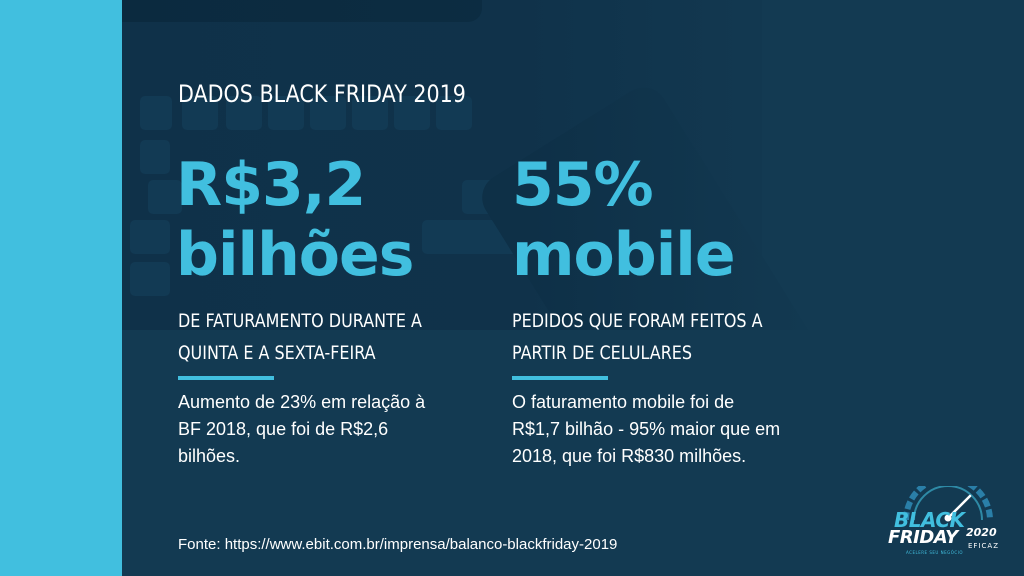  What do you see at coordinates (209, 456) in the screenshot?
I see `description-line: bilhões.` at bounding box center [209, 456].